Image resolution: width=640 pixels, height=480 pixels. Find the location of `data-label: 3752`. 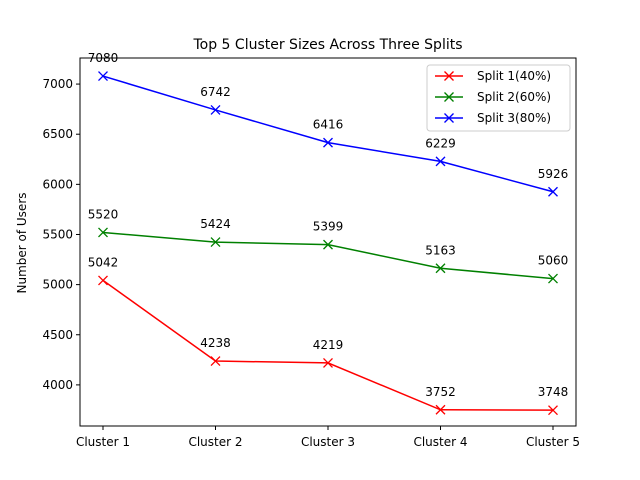

data-label: 3752 is located at coordinates (440, 392).